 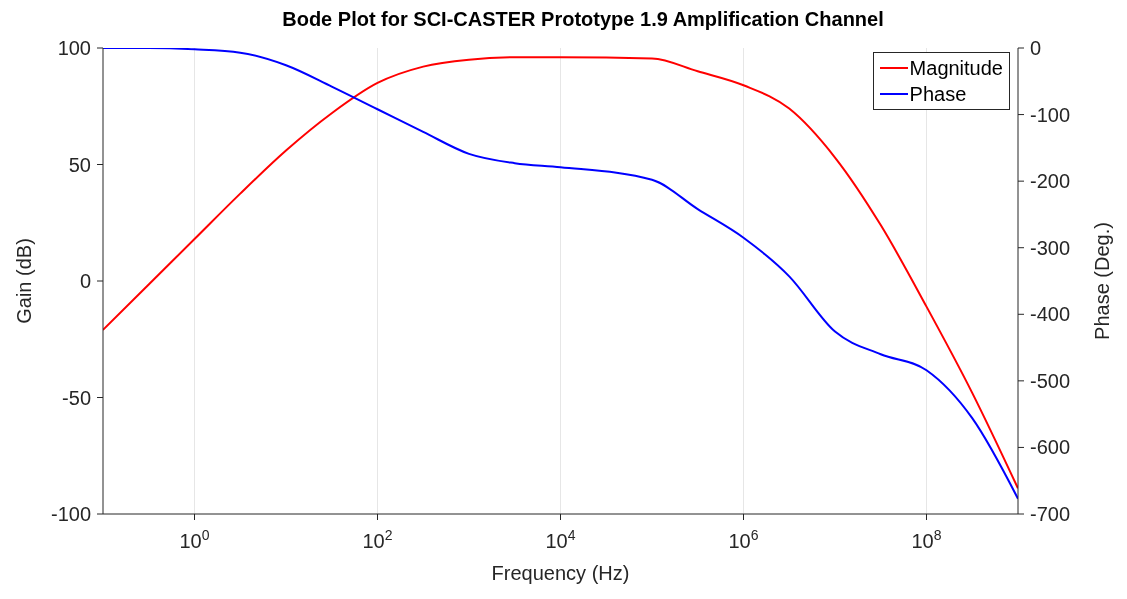 What do you see at coordinates (1050, 380) in the screenshot?
I see `y2-tick-label: -500` at bounding box center [1050, 380].